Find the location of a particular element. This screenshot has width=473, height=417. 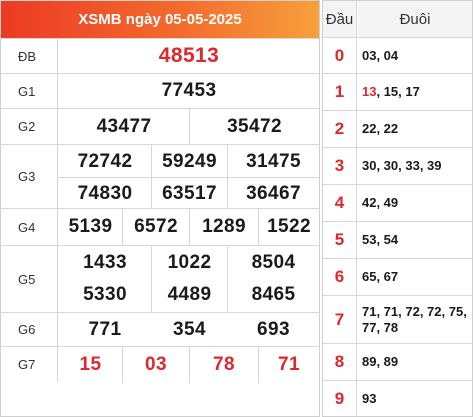

head-tail-row: 2 22, 22 is located at coordinates (397, 128).